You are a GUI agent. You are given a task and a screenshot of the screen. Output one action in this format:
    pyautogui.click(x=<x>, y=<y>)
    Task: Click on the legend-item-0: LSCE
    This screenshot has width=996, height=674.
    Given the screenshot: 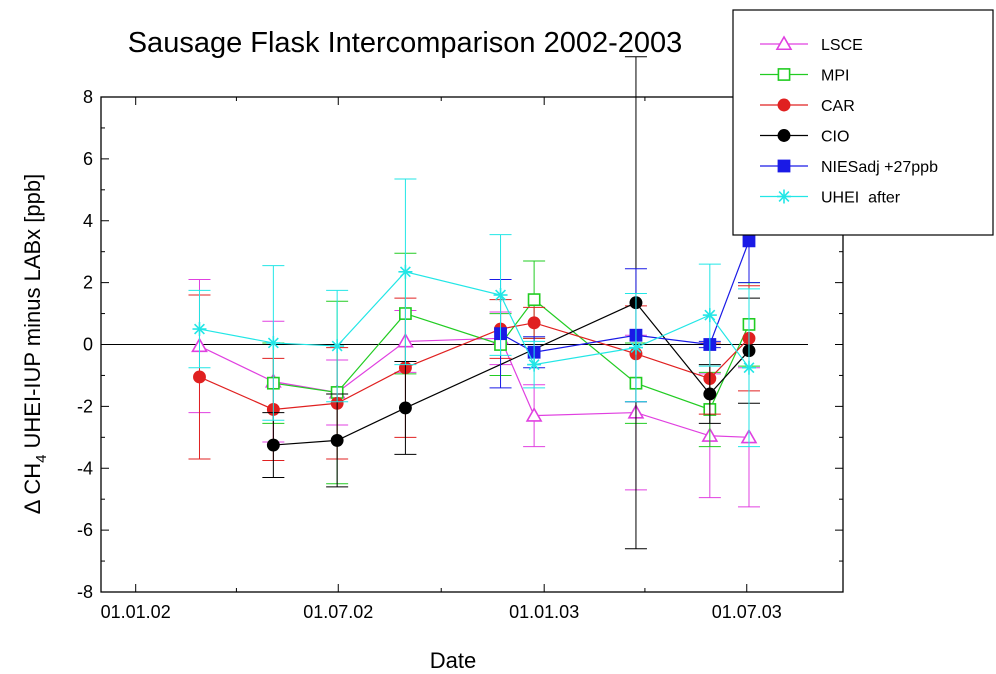 What is the action you would take?
    pyautogui.click(x=811, y=44)
    